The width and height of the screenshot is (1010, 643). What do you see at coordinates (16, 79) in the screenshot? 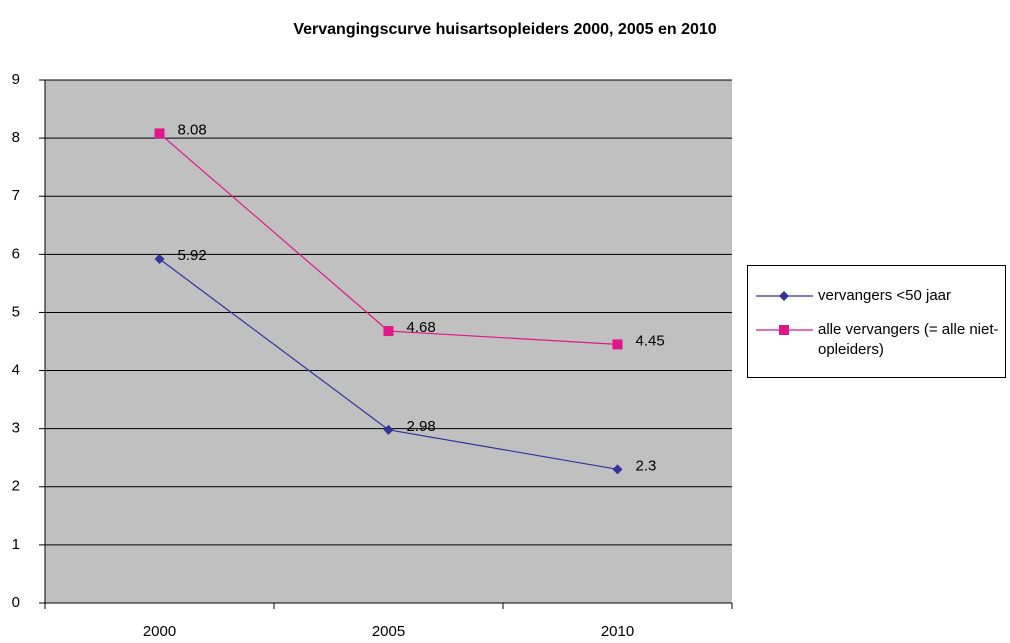
I see `y-tick-label: 9` at bounding box center [16, 79].